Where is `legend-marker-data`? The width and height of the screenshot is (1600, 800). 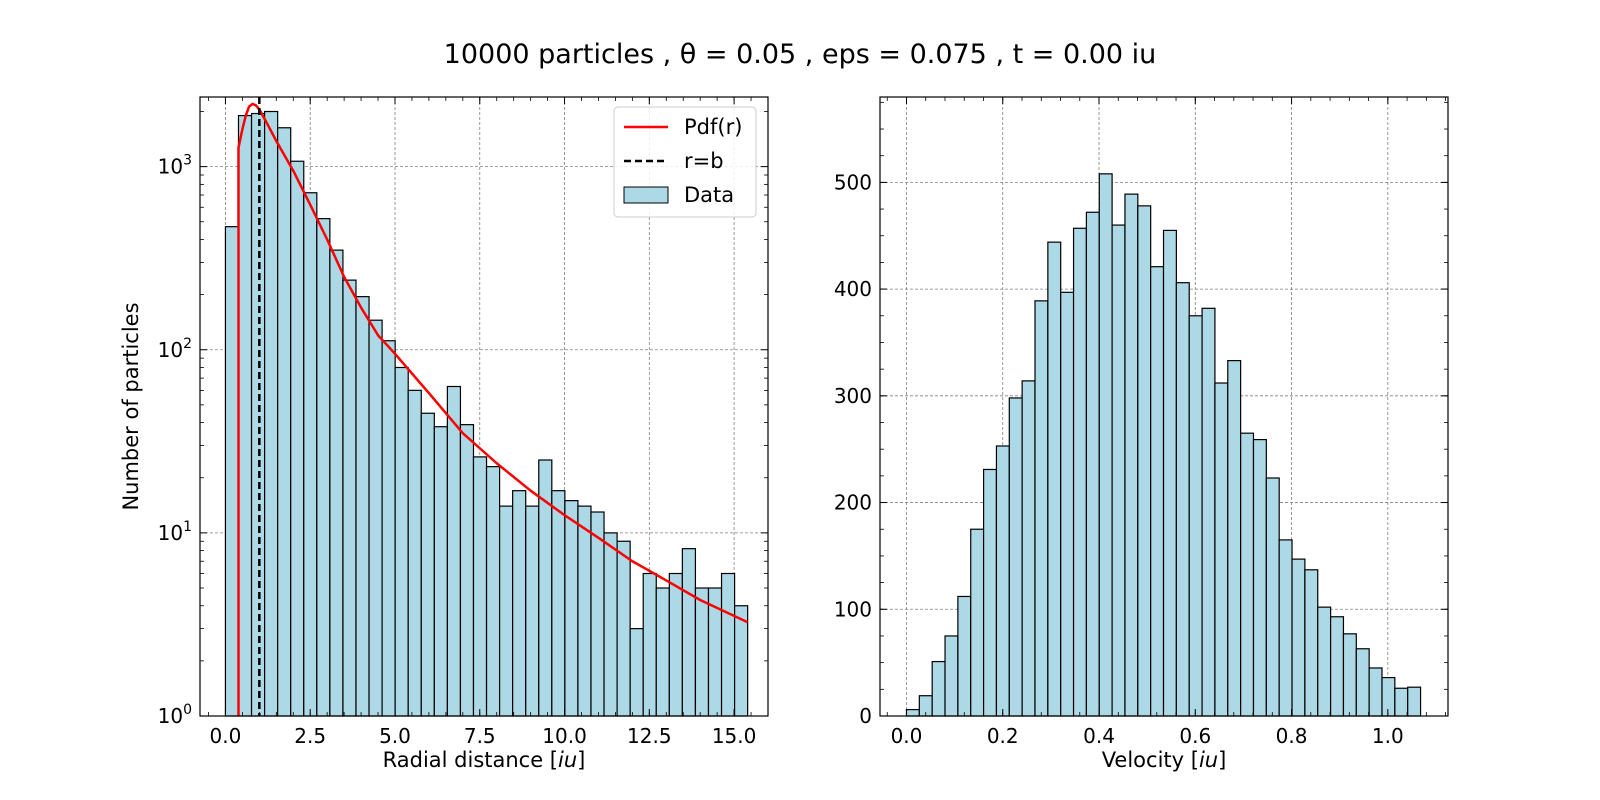 legend-marker-data is located at coordinates (646, 195).